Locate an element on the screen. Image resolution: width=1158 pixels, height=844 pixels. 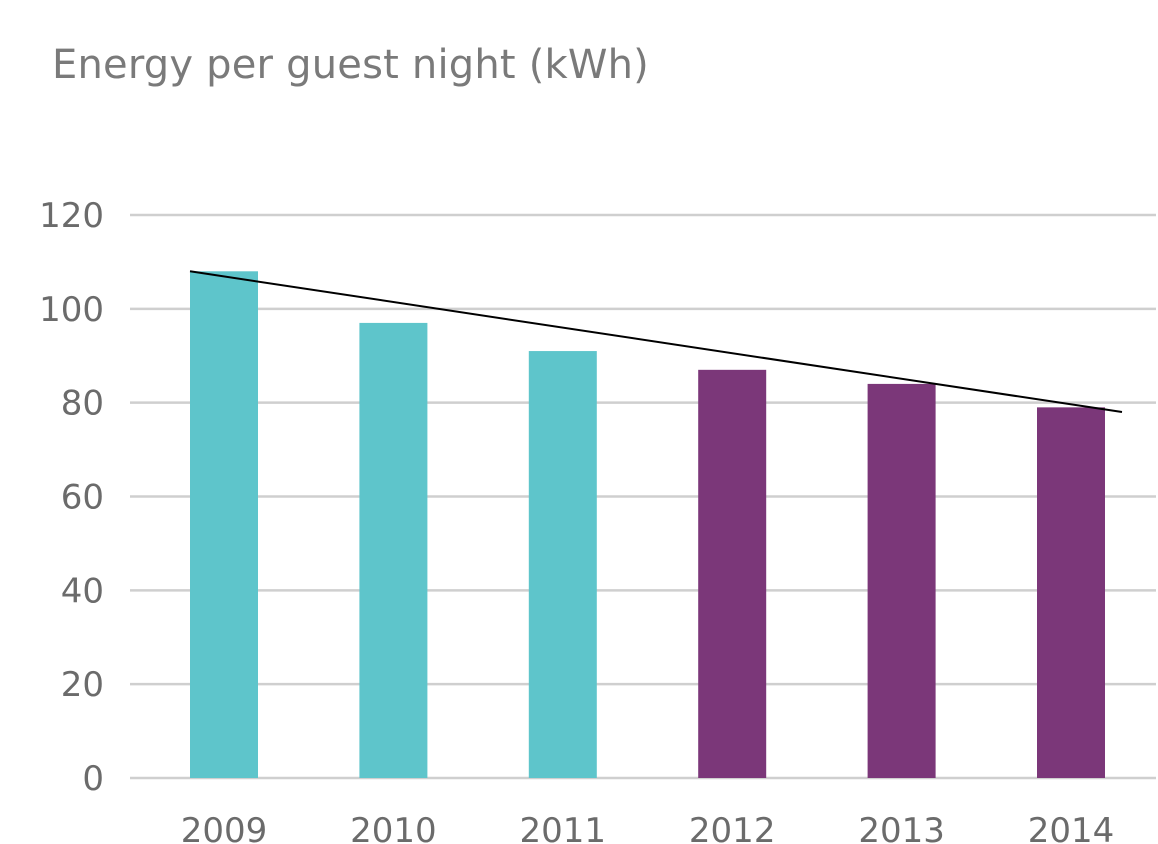
x-tick-label-2009: 2009 is located at coordinates (224, 827).